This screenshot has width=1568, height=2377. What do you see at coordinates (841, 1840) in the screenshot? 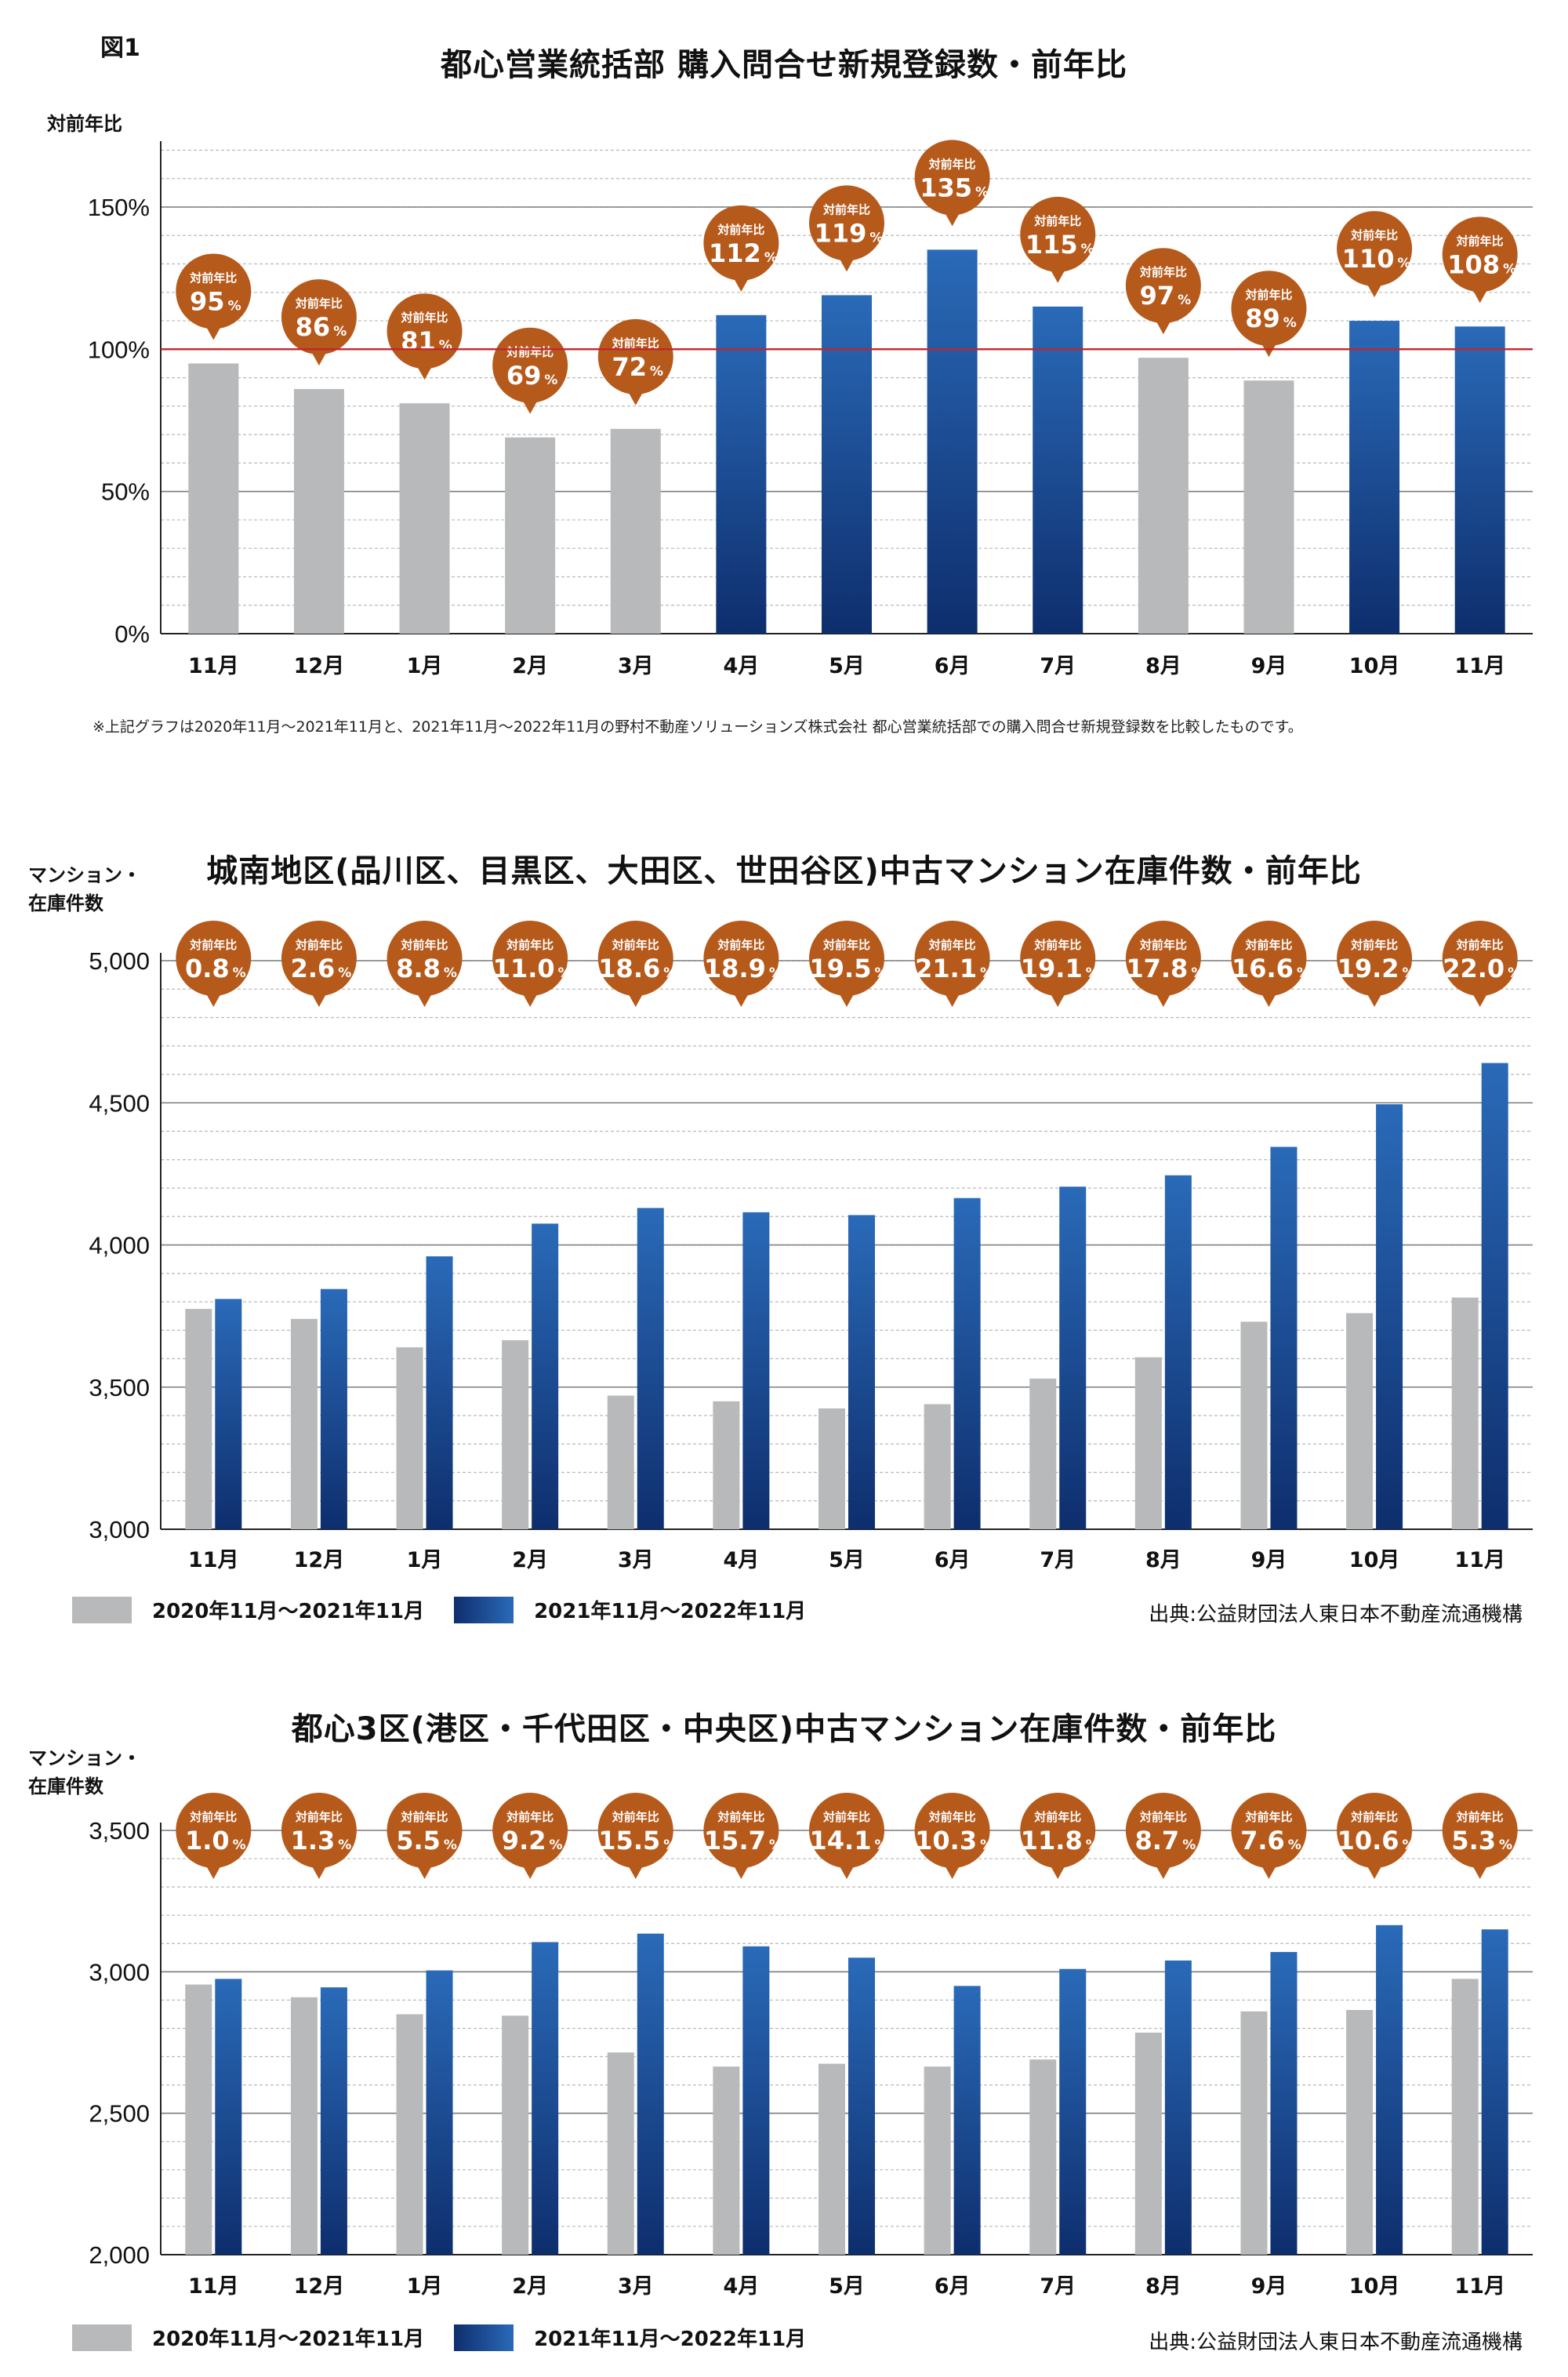
I see `bubble-value-6: 14.1` at bounding box center [841, 1840].